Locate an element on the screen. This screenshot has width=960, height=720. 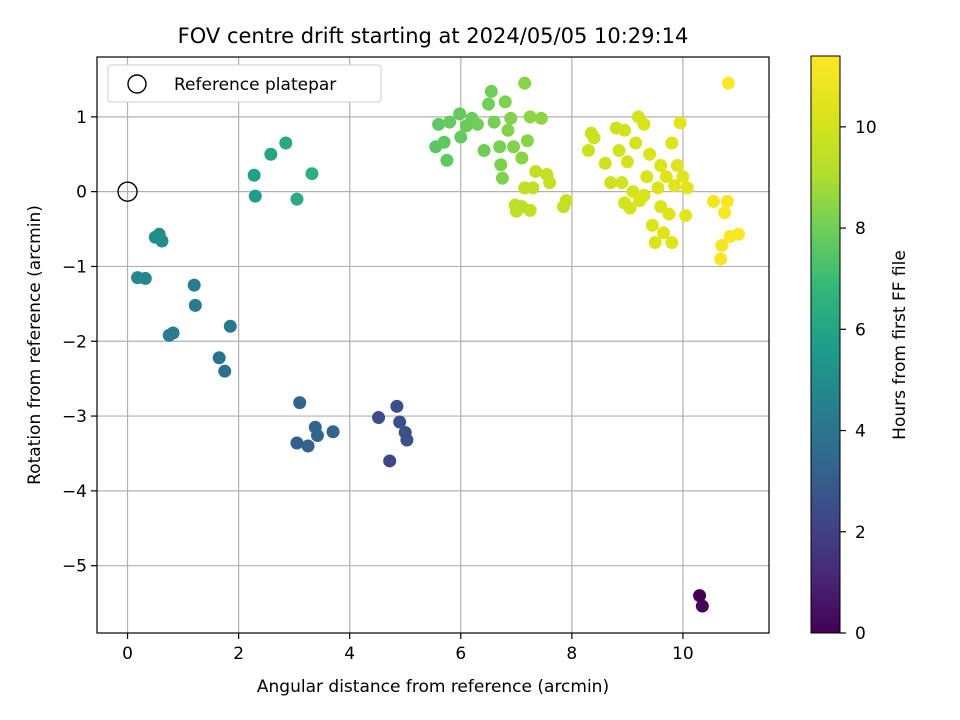
x-tick-label: 8 is located at coordinates (571, 654).